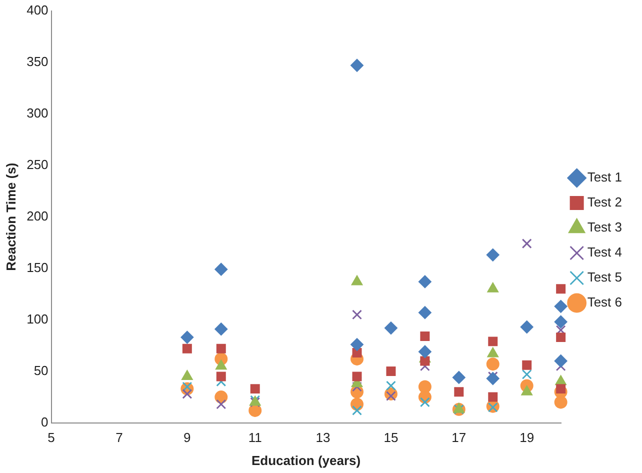 This screenshot has height=473, width=642. I want to click on legend-label: Test 4, so click(604, 252).